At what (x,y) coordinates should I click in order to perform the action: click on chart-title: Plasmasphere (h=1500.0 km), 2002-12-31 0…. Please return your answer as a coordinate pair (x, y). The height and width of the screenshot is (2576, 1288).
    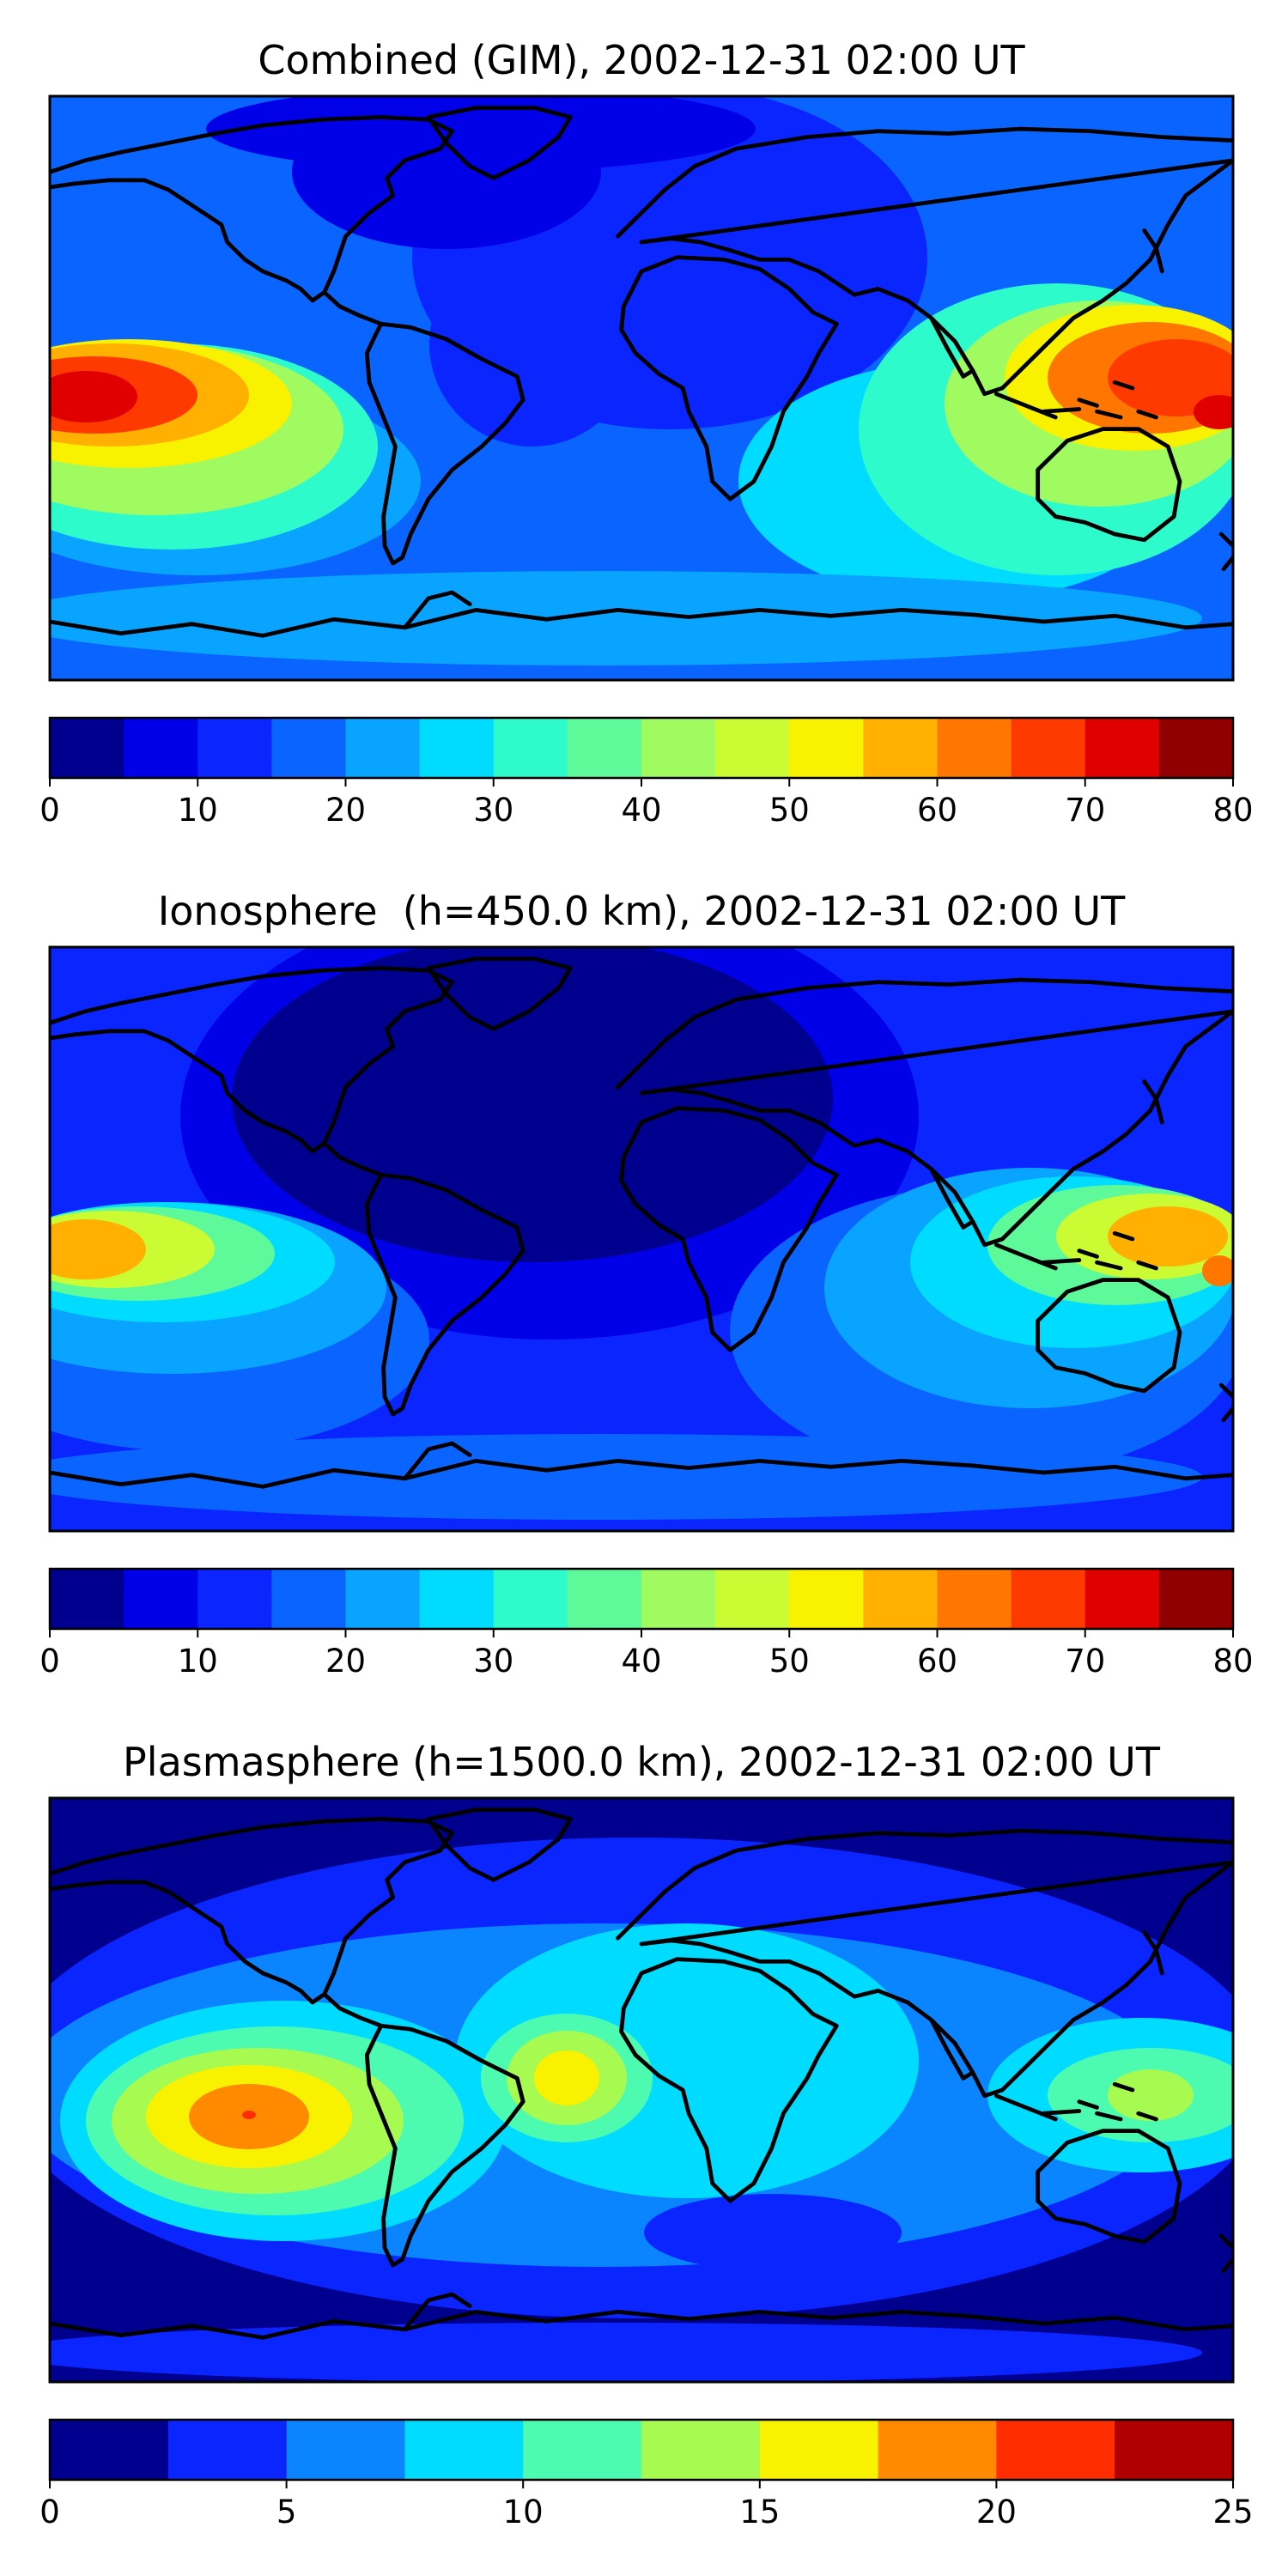
    Looking at the image, I should click on (642, 1762).